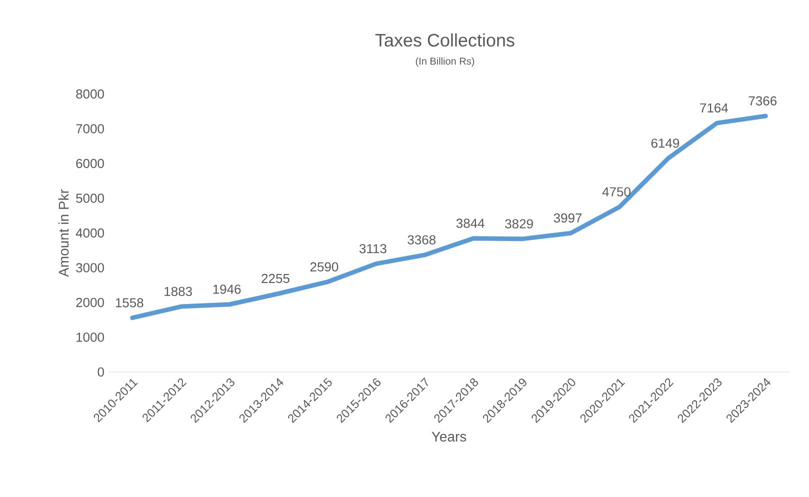  I want to click on data-label: 2255, so click(276, 279).